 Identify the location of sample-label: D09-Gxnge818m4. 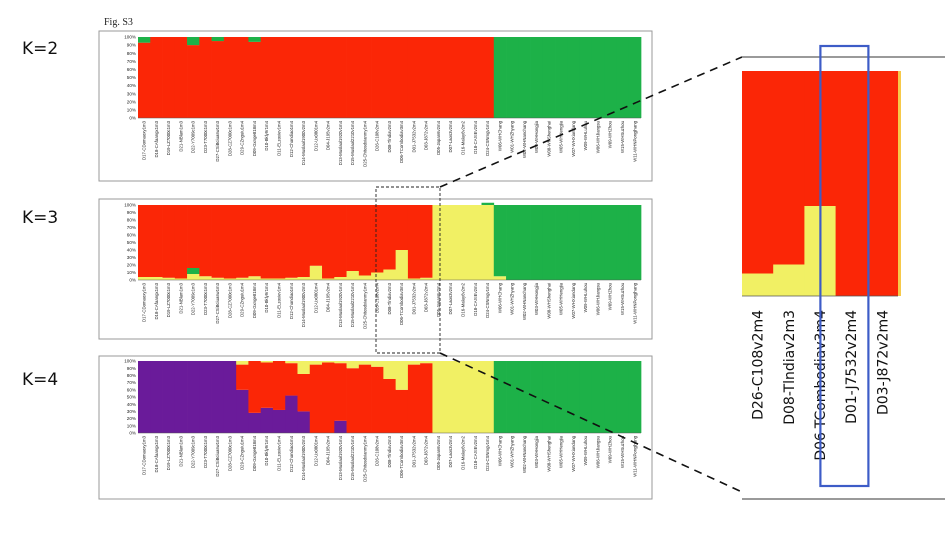
(254, 453).